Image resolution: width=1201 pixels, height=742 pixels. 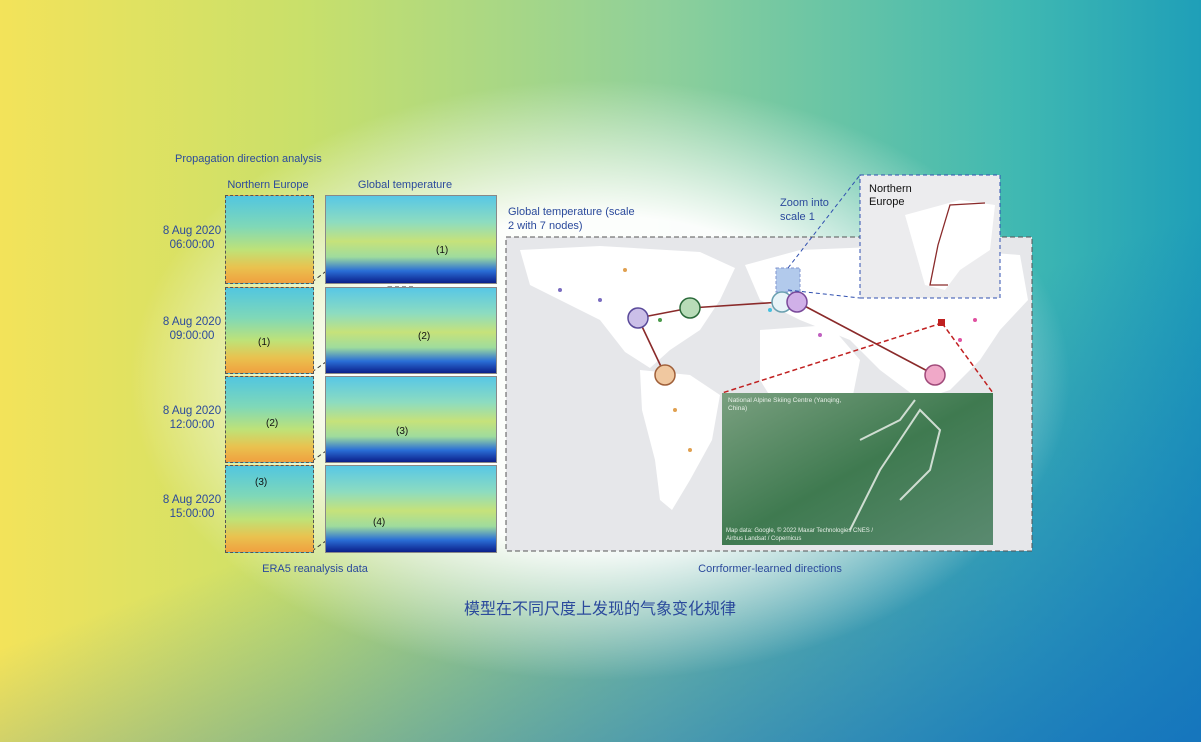 I want to click on column-header: Northern Europe, so click(x=268, y=185).